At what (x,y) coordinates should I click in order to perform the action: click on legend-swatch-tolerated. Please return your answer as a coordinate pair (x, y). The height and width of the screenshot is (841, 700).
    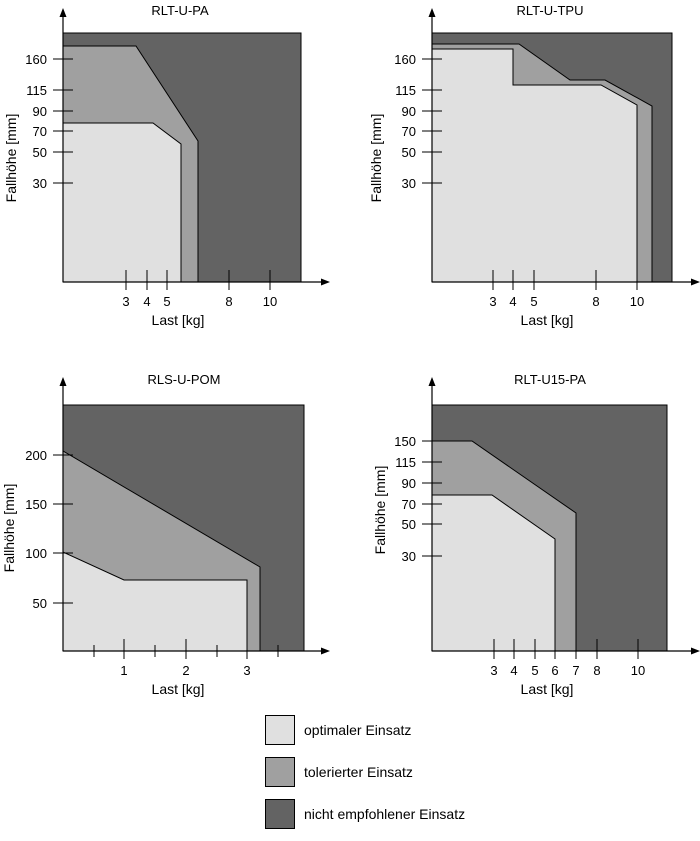
    Looking at the image, I should click on (280, 772).